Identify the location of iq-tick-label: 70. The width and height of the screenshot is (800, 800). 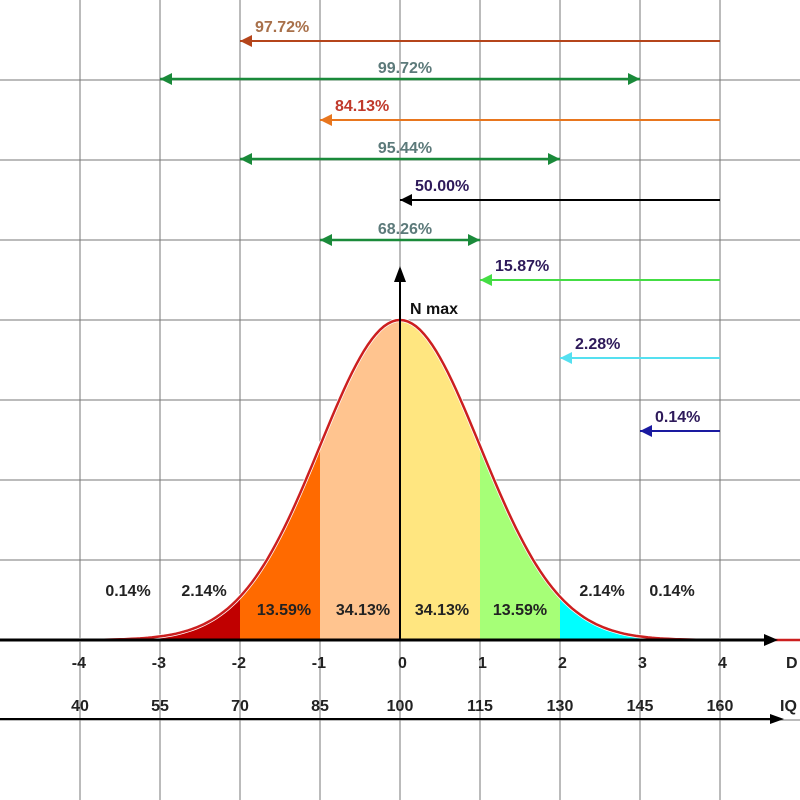
(240, 706).